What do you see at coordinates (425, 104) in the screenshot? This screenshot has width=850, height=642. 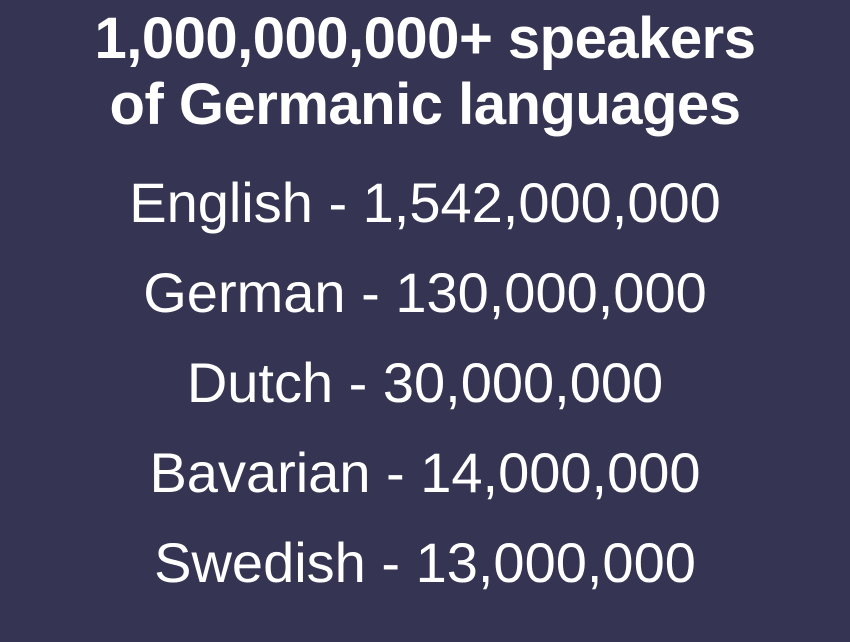 I see `title-line-2: of Germanic languages` at bounding box center [425, 104].